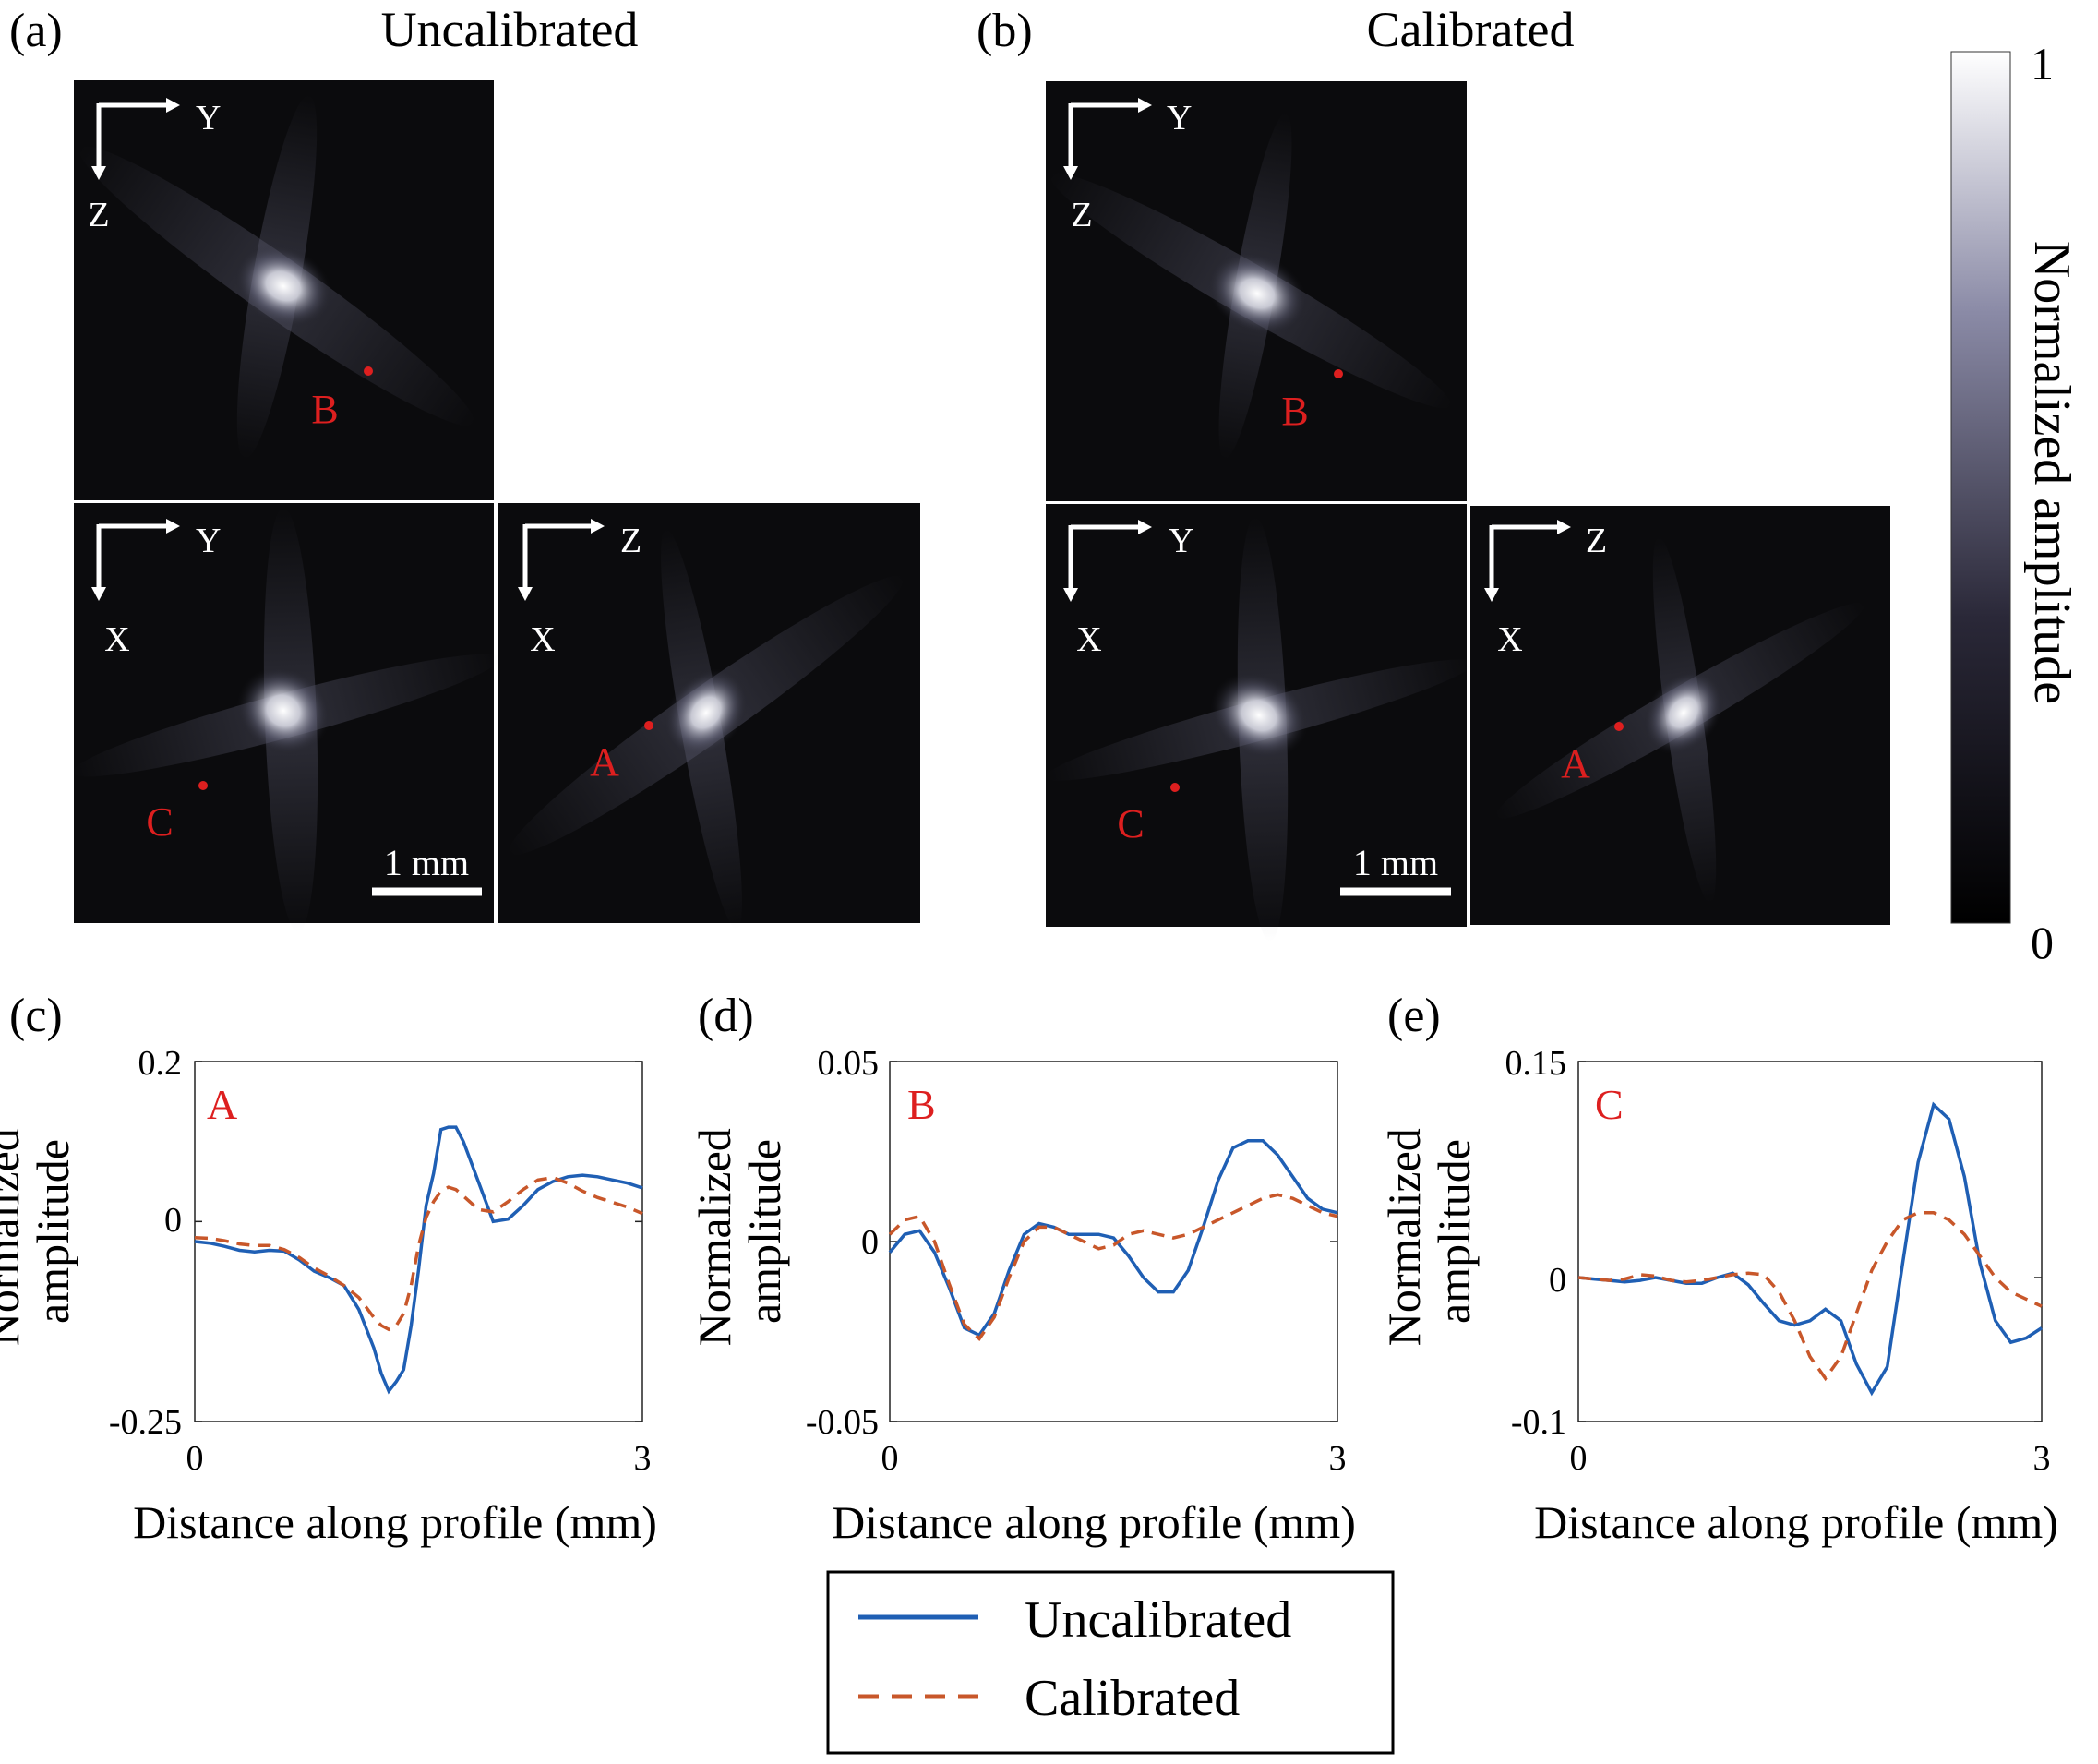  Describe the element at coordinates (1471, 29) in the screenshot. I see `panel-b-title: Calibrated` at that location.